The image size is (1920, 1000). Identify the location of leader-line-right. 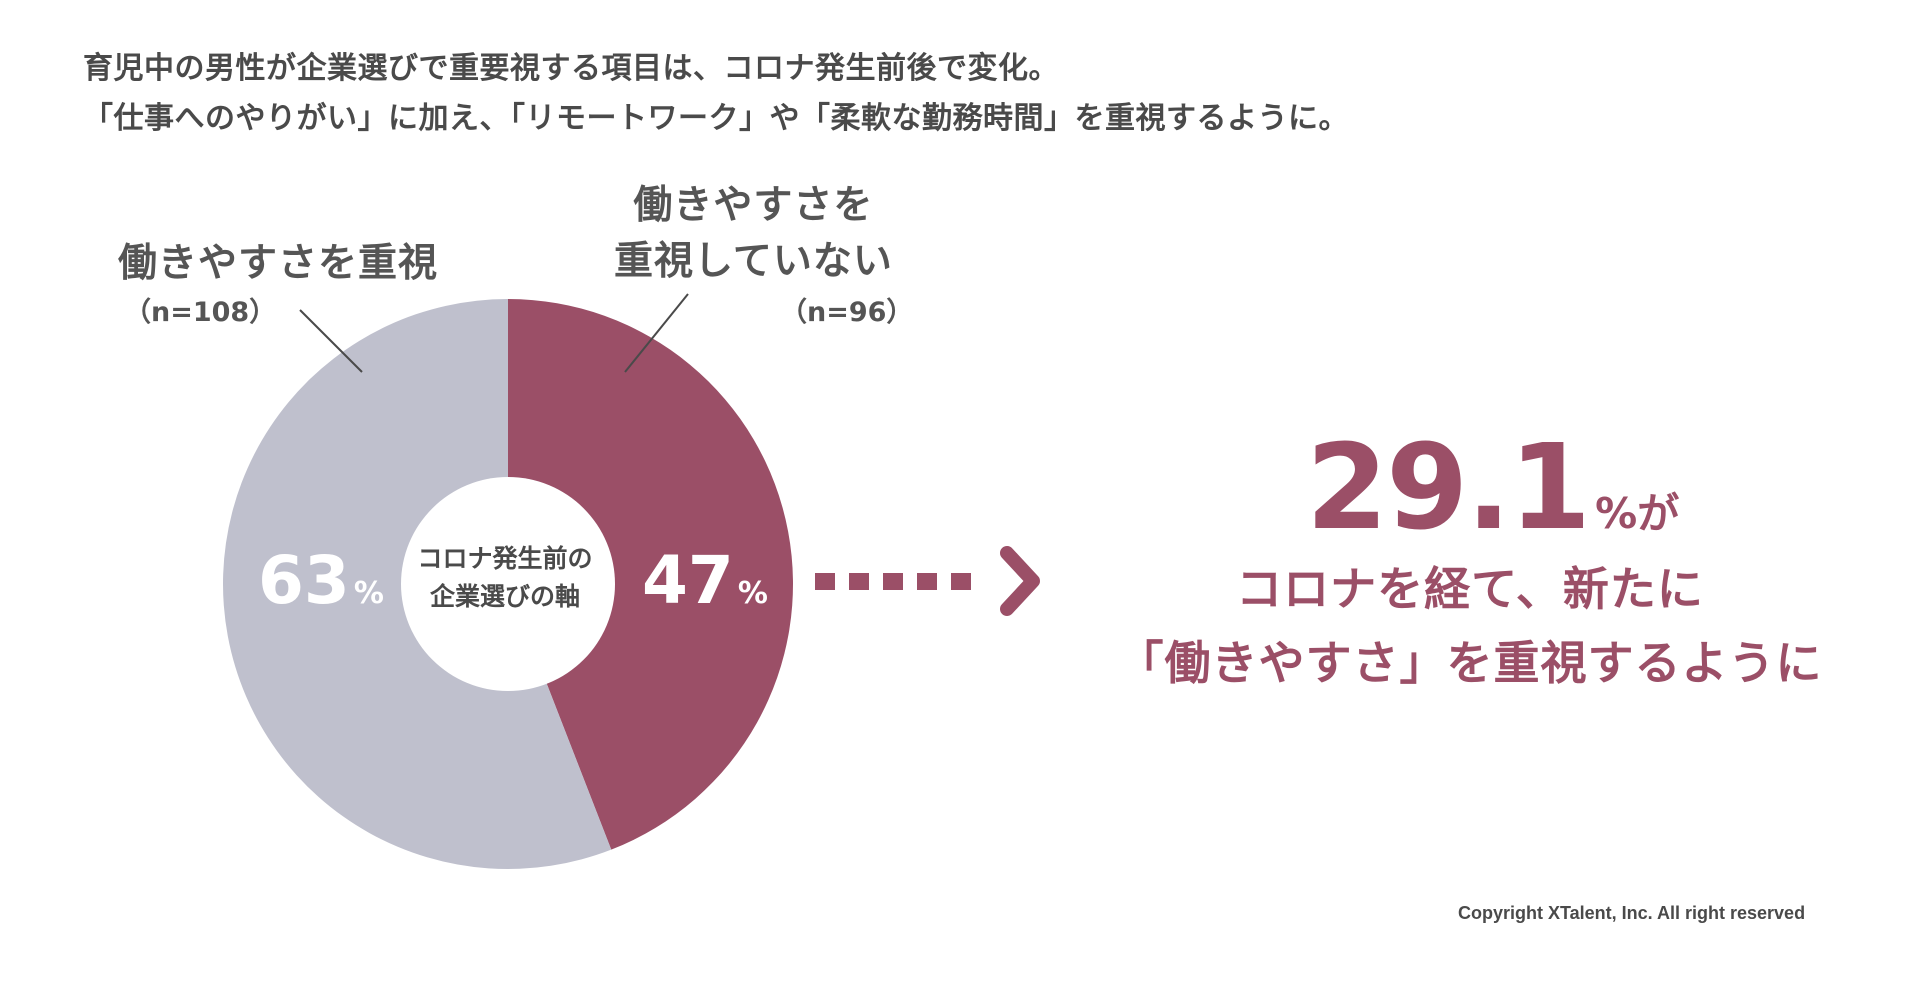
(656, 333).